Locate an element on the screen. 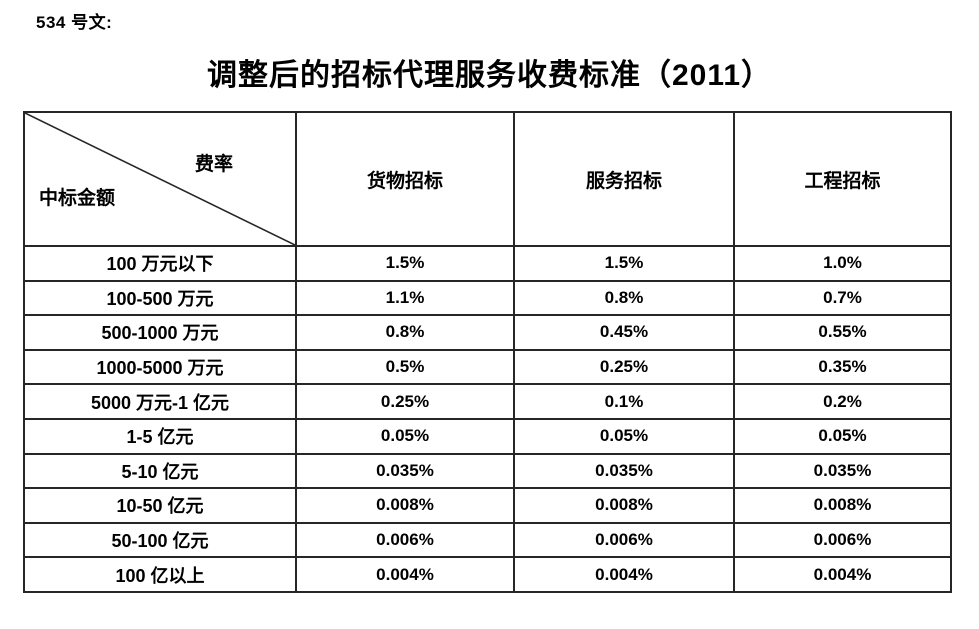 The width and height of the screenshot is (979, 629). column-header-services: 服务招标 is located at coordinates (624, 179).